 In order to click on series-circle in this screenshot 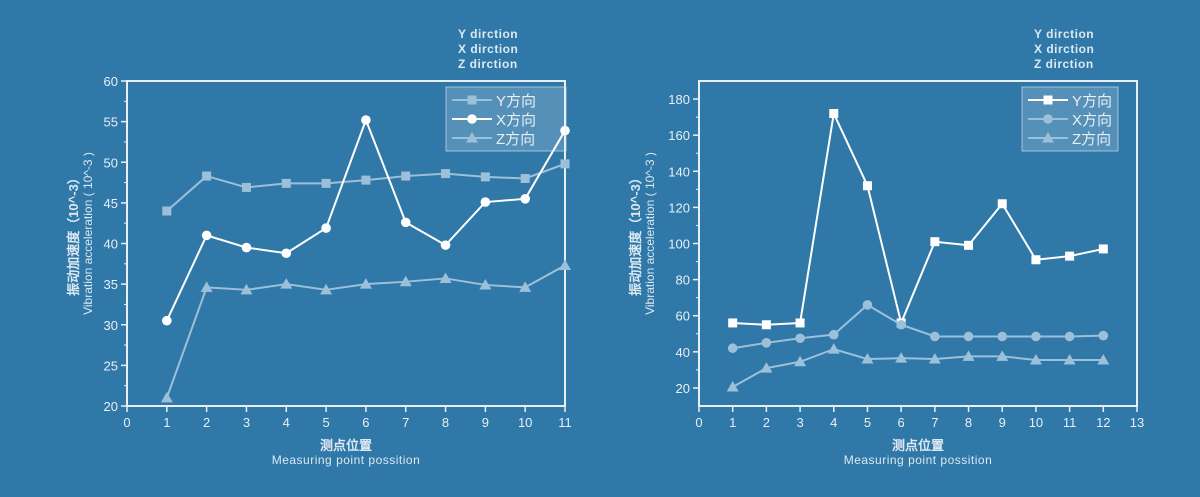, I will do `click(366, 220)`.